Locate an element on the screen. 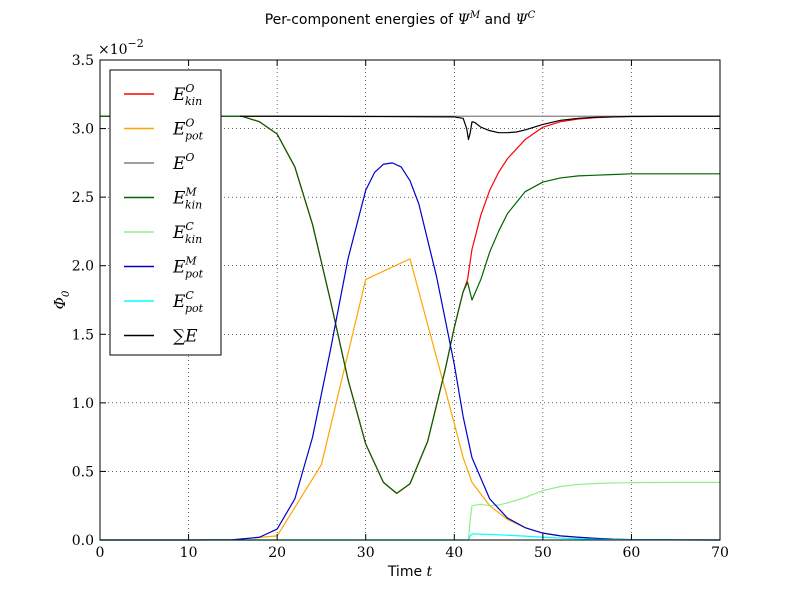  y-tick-label: 1.0 is located at coordinates (83, 404).